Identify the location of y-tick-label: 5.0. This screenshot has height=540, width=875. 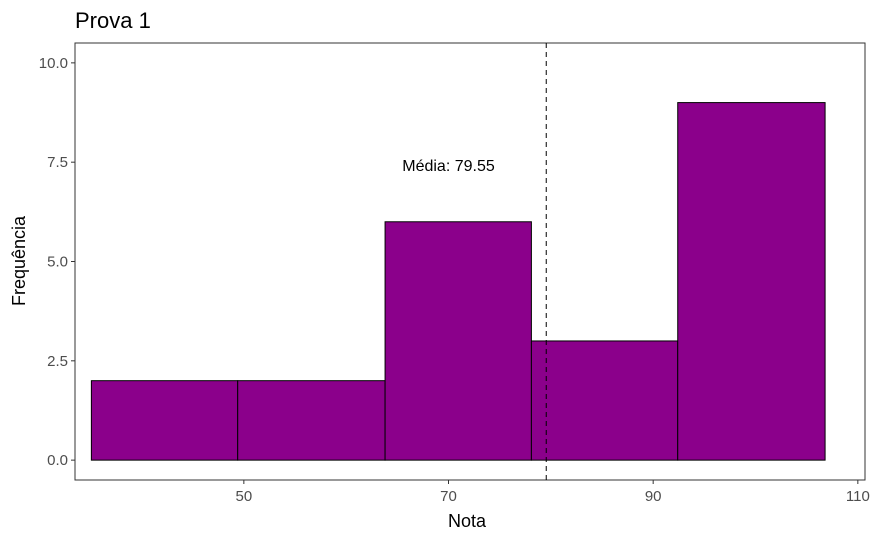
(57, 262).